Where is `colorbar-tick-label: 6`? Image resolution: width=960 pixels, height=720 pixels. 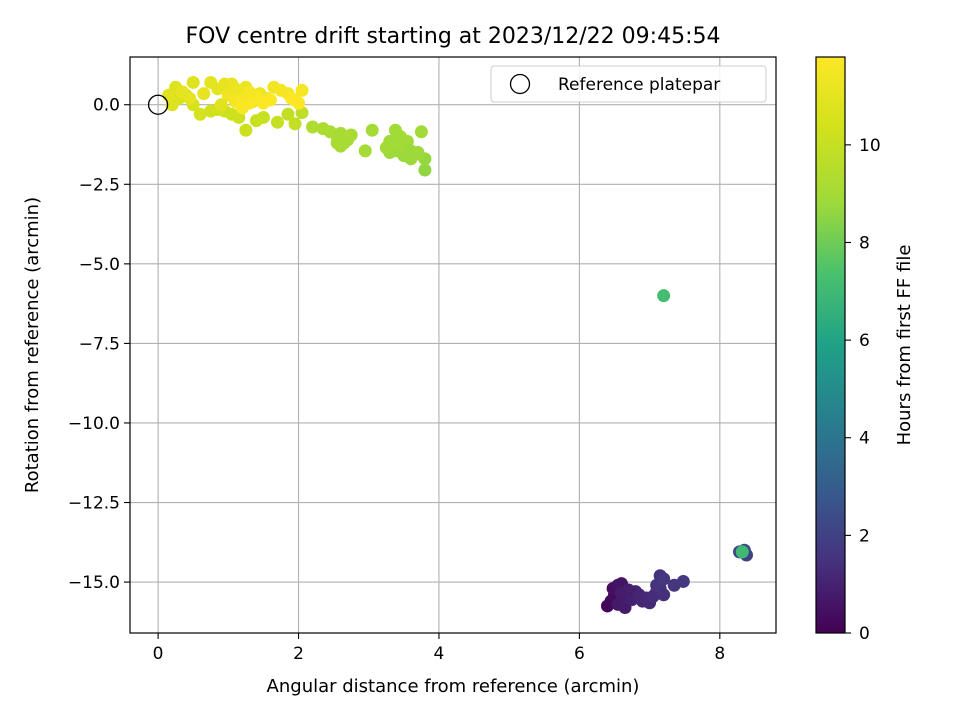
colorbar-tick-label: 6 is located at coordinates (864, 341).